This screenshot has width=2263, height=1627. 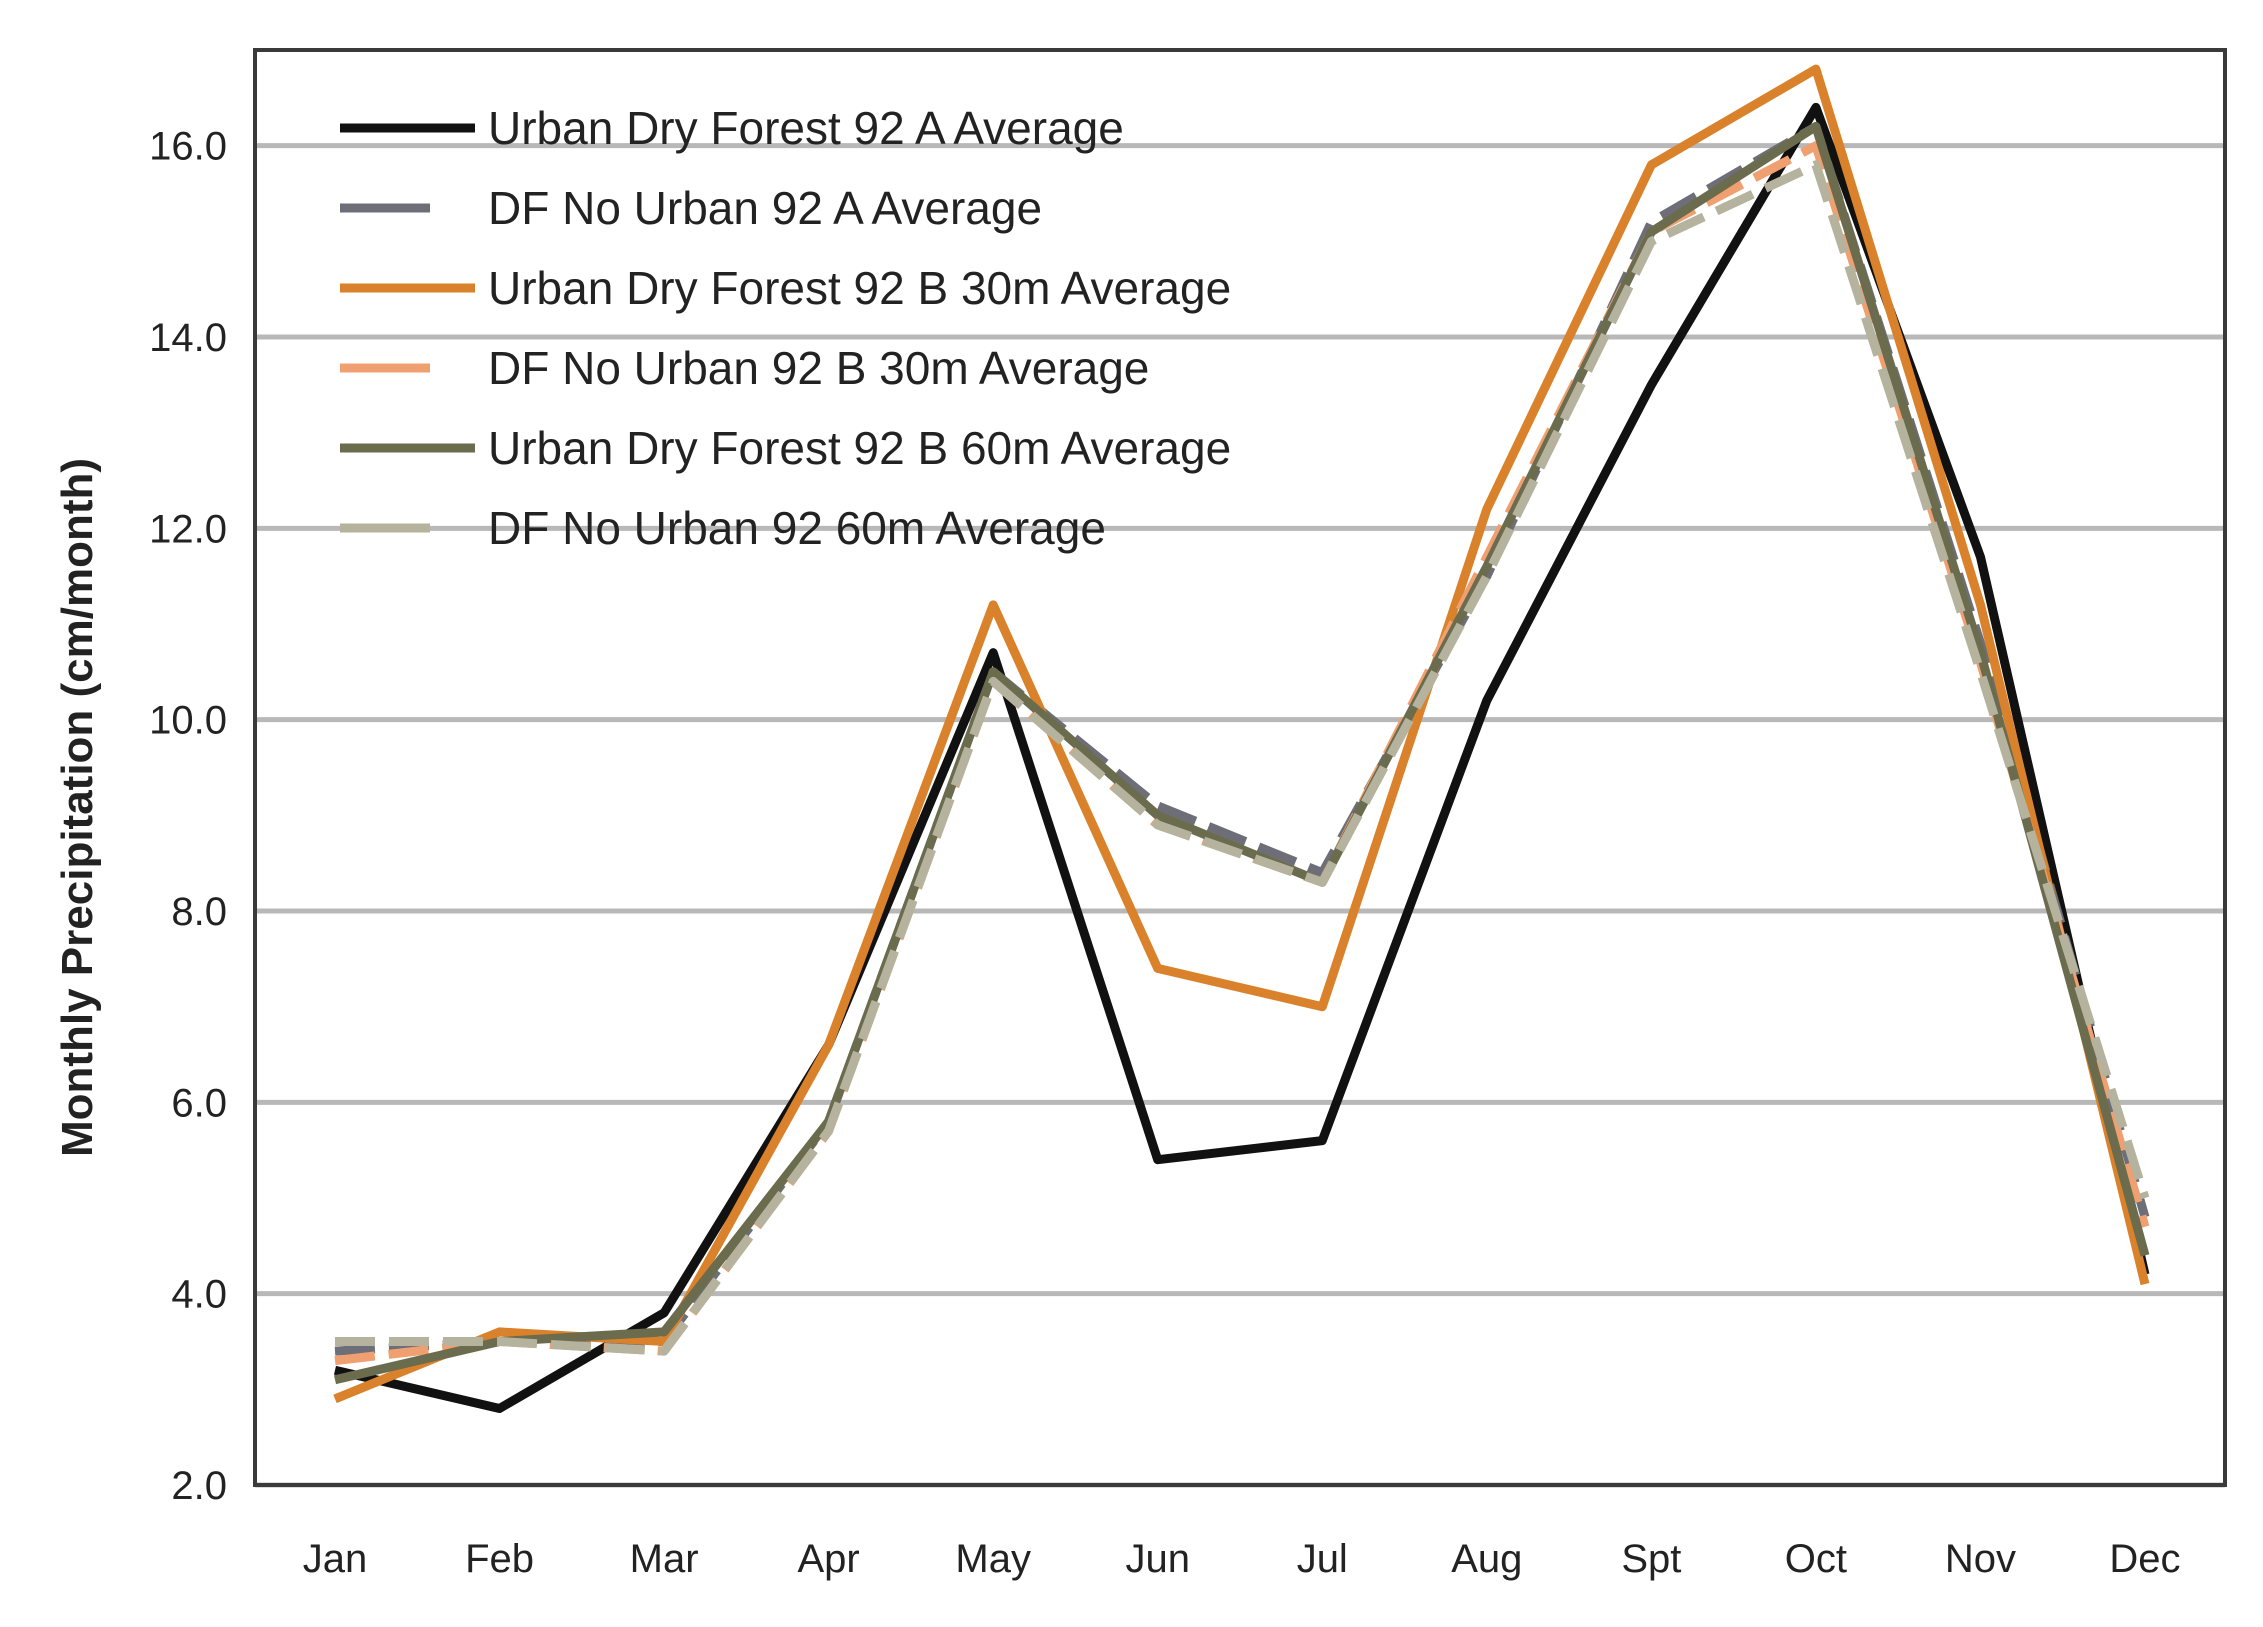 I want to click on y-tick-label: 2.0, so click(x=199, y=1486).